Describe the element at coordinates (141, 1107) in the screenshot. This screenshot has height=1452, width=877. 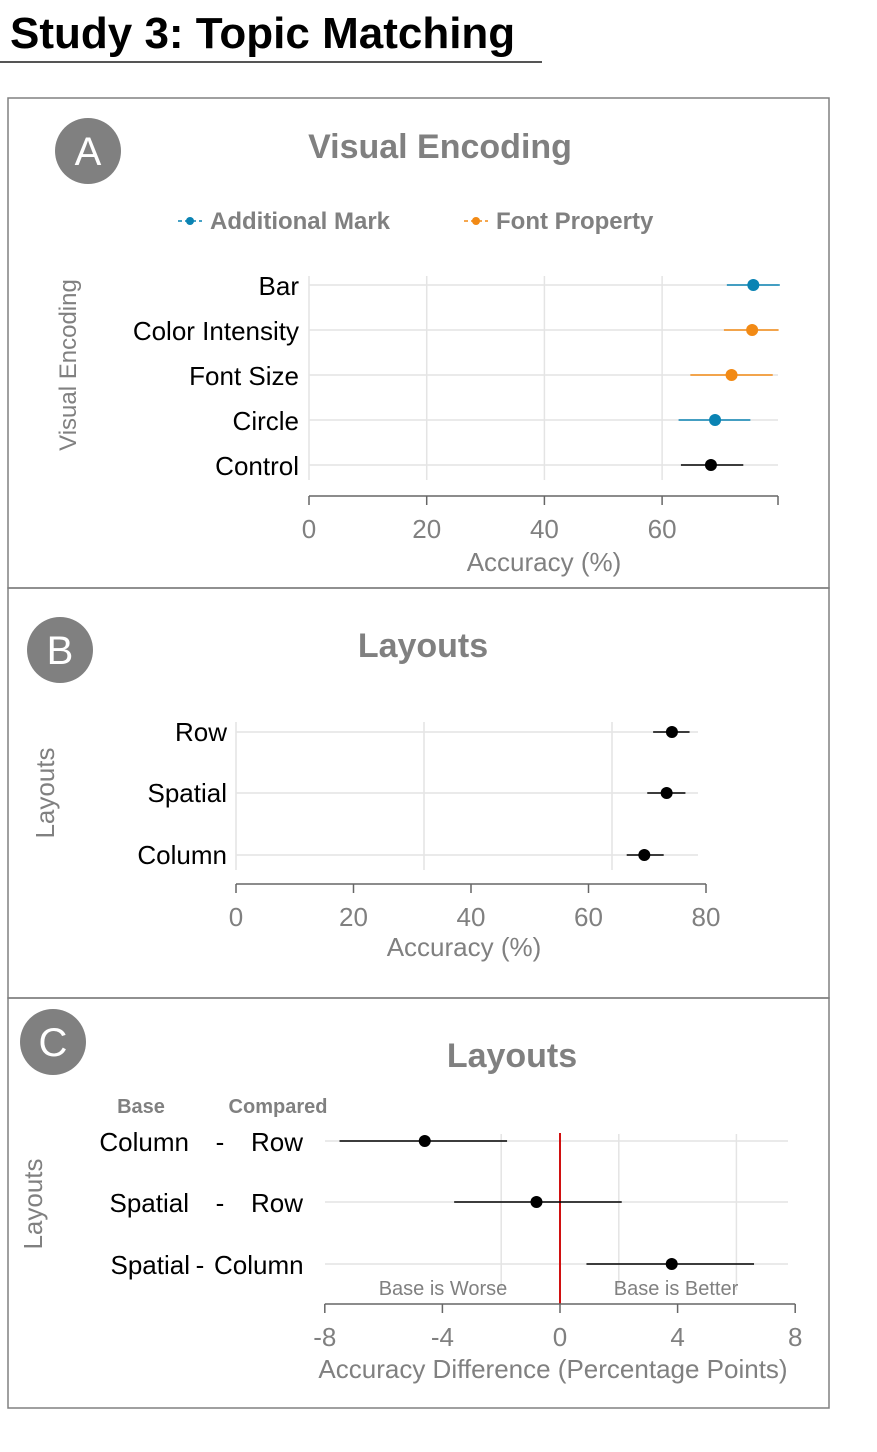
I see `column-header-base: Base` at that location.